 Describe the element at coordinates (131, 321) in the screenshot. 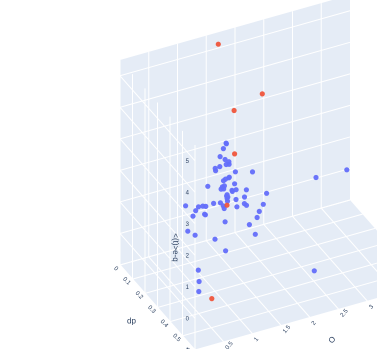

I see `y-axis-title: dp` at that location.